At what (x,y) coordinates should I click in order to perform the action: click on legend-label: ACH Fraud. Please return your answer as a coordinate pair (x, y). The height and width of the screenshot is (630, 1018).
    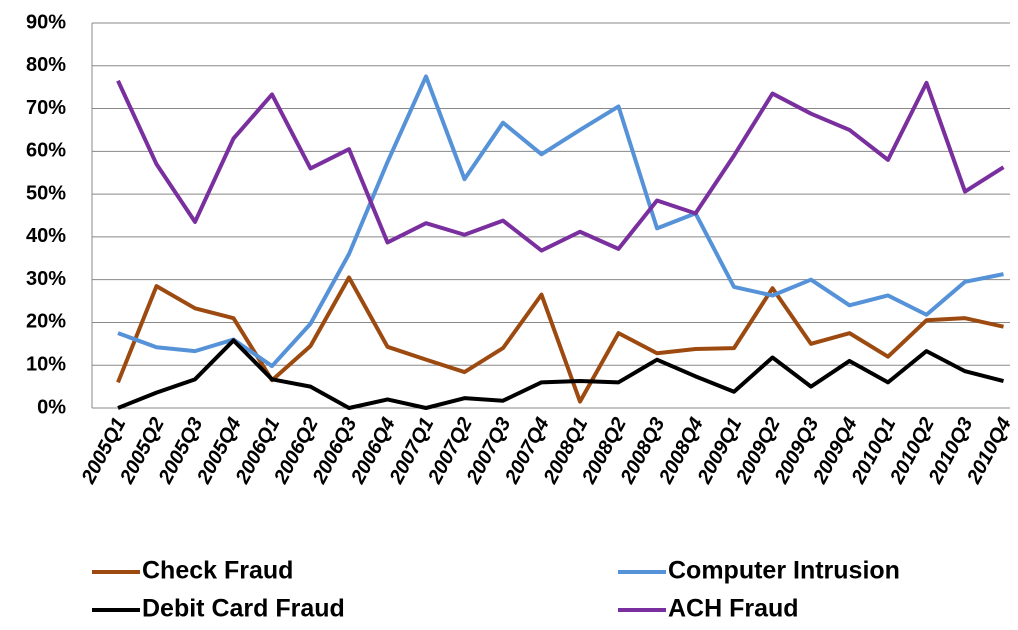
    Looking at the image, I should click on (733, 609).